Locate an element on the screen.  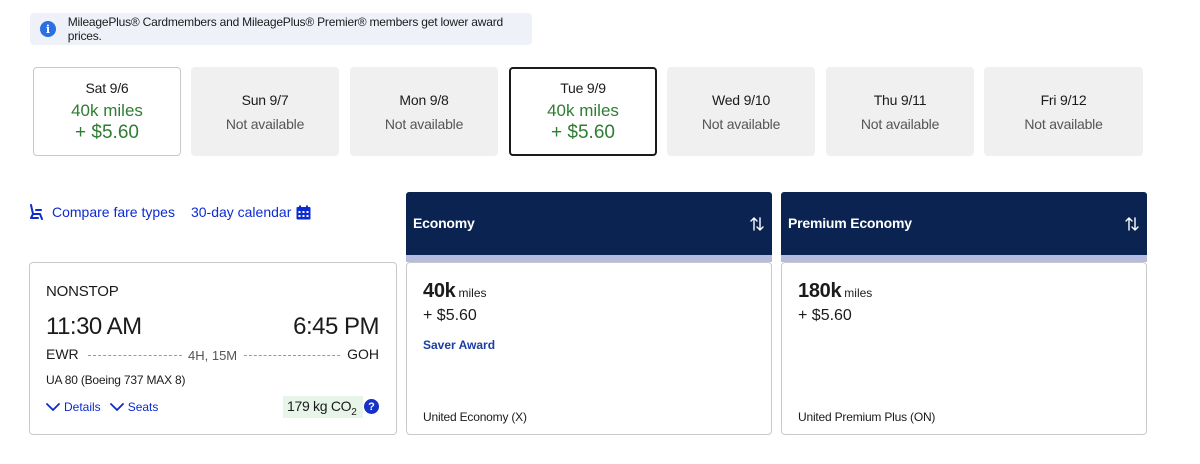
date-card-mon-9-8: Mon 9/8 Not available is located at coordinates (424, 111).